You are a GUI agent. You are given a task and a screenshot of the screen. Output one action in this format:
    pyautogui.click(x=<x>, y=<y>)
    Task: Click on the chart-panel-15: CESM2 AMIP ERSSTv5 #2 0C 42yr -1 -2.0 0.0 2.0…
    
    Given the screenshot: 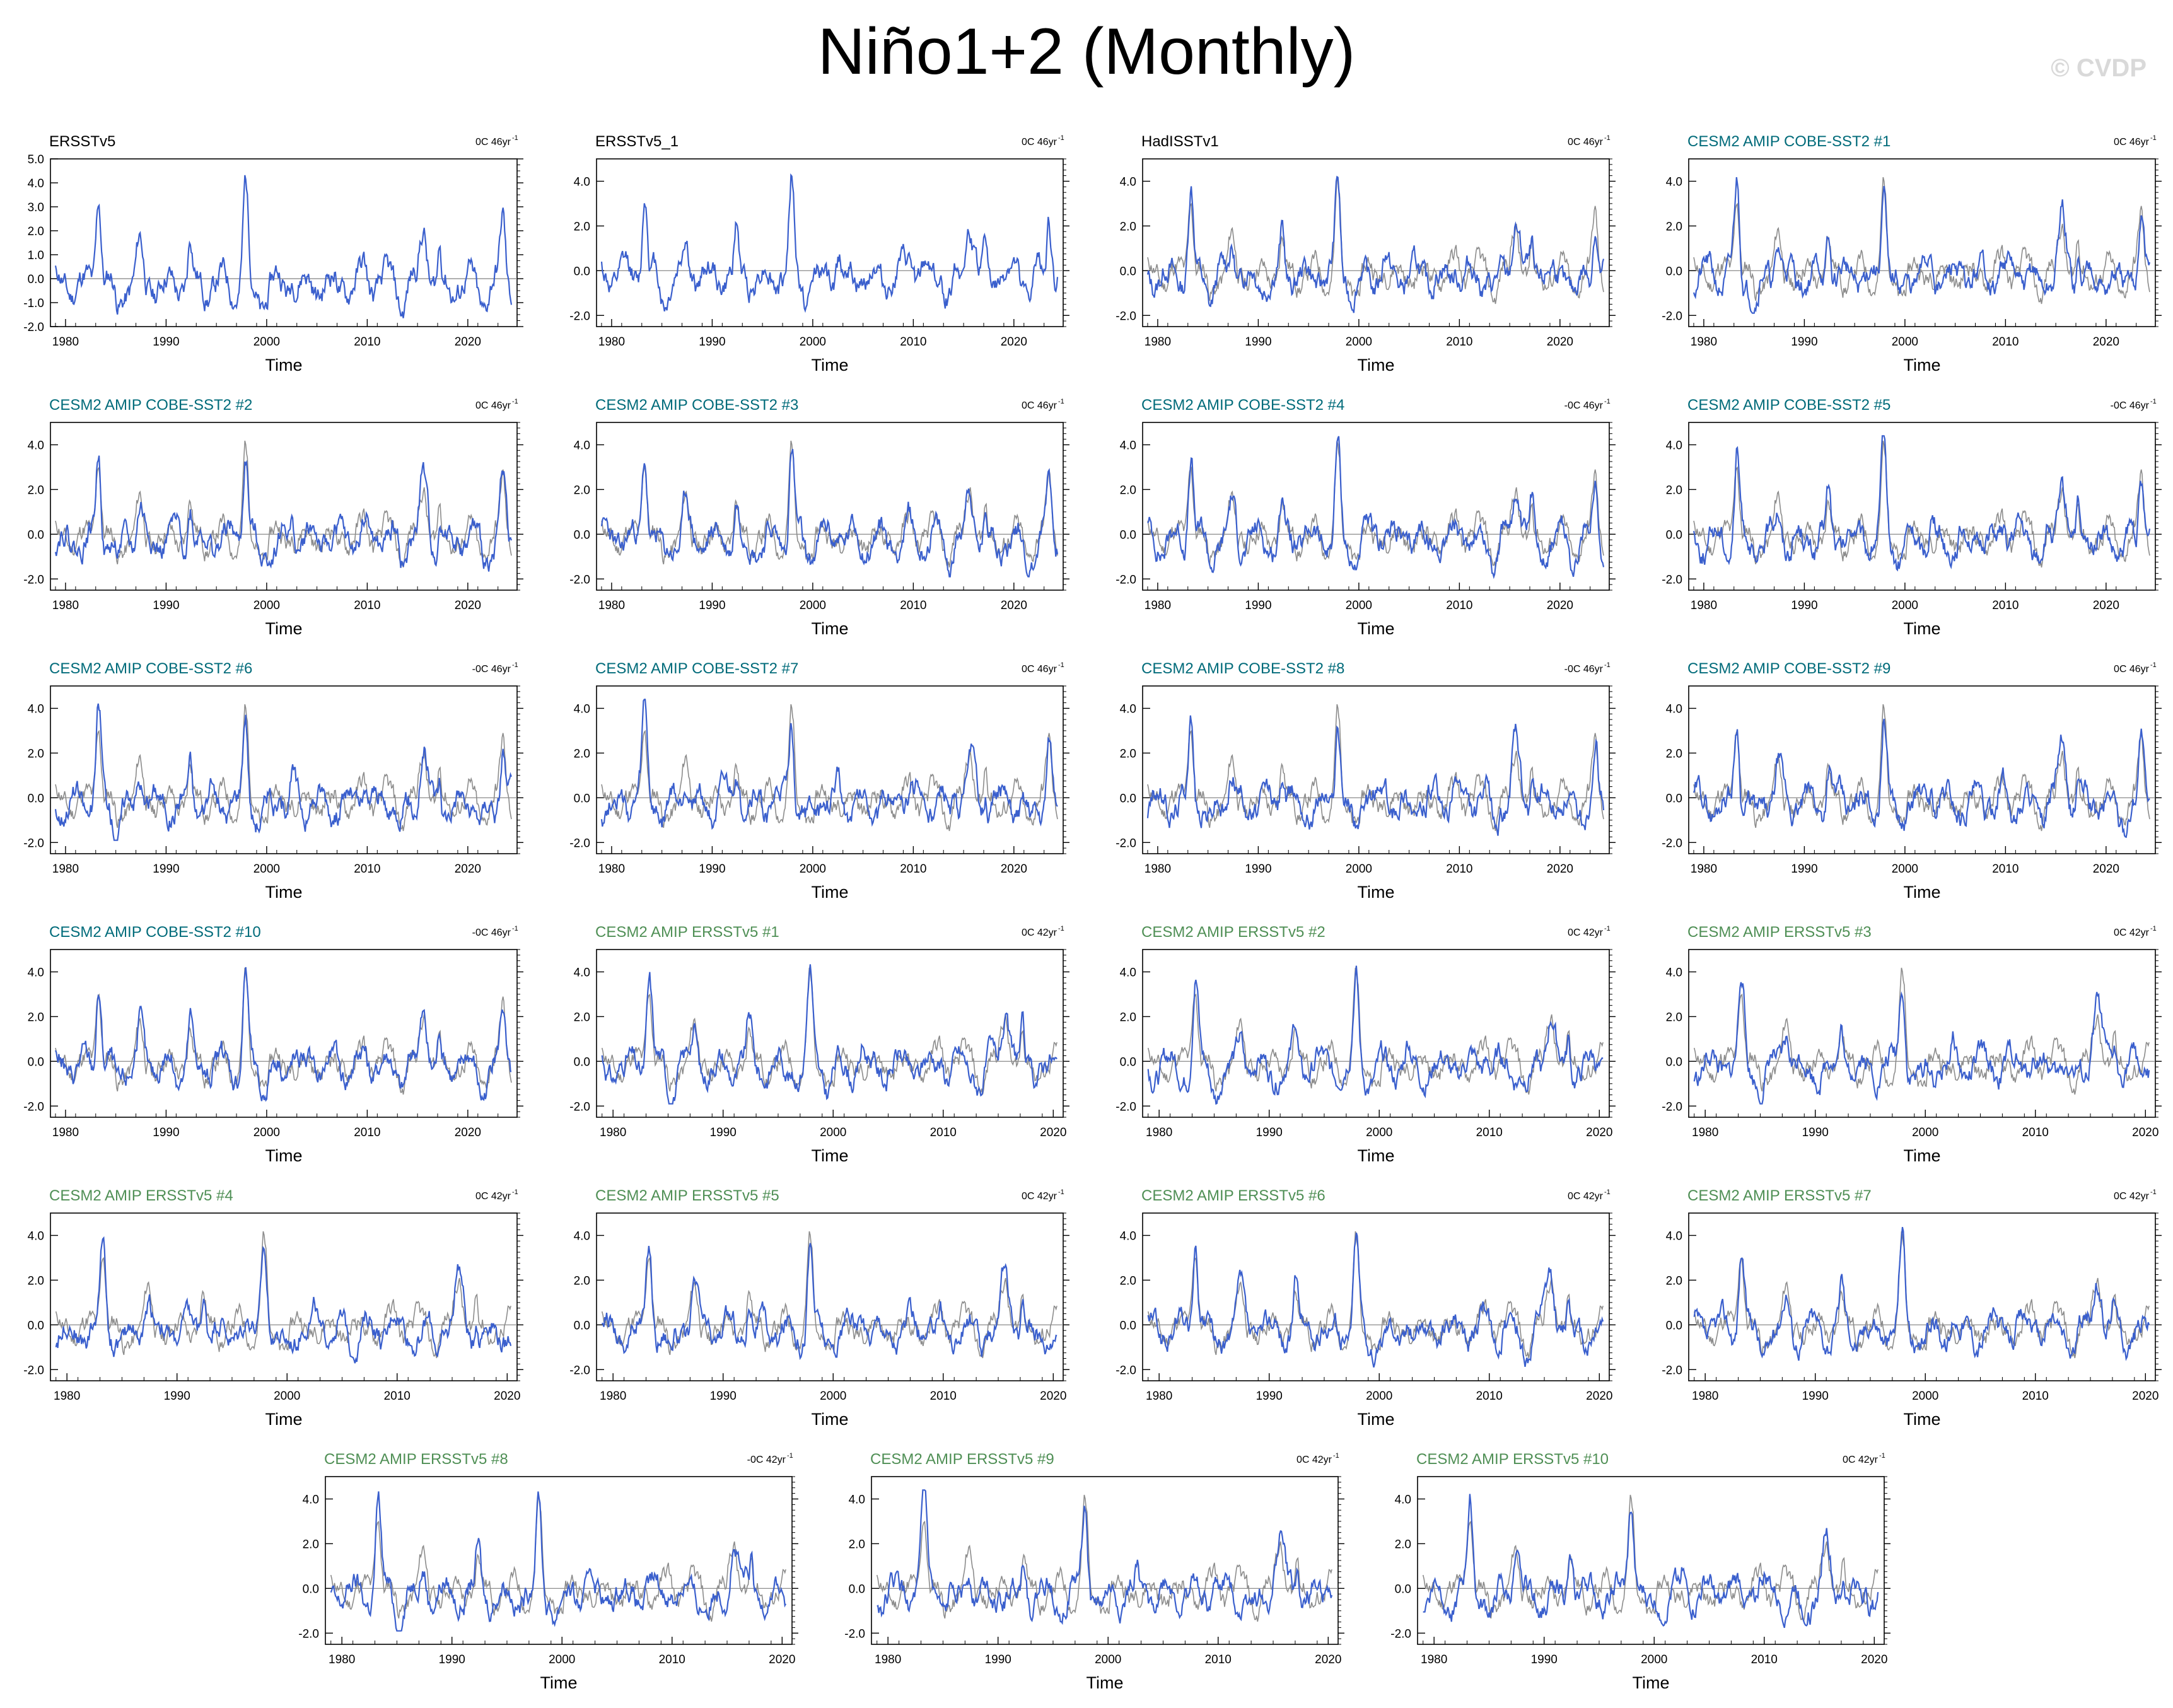 What is the action you would take?
    pyautogui.click(x=1378, y=1034)
    